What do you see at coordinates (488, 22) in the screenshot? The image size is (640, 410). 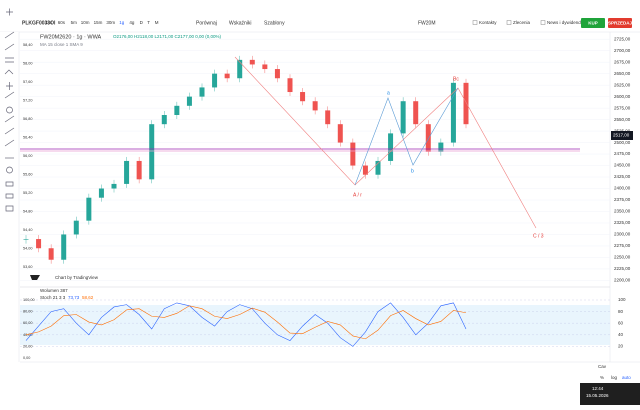 I see `tab: Kontakty` at bounding box center [488, 22].